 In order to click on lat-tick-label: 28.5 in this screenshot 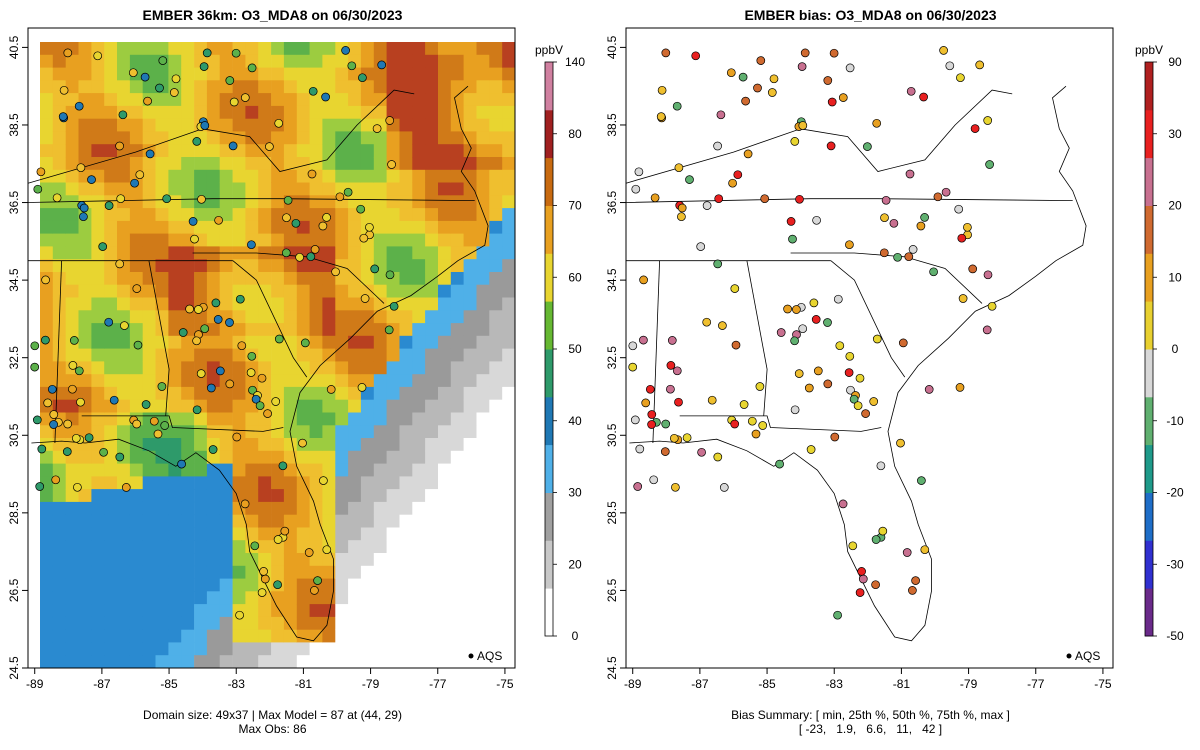, I will do `click(14, 513)`.